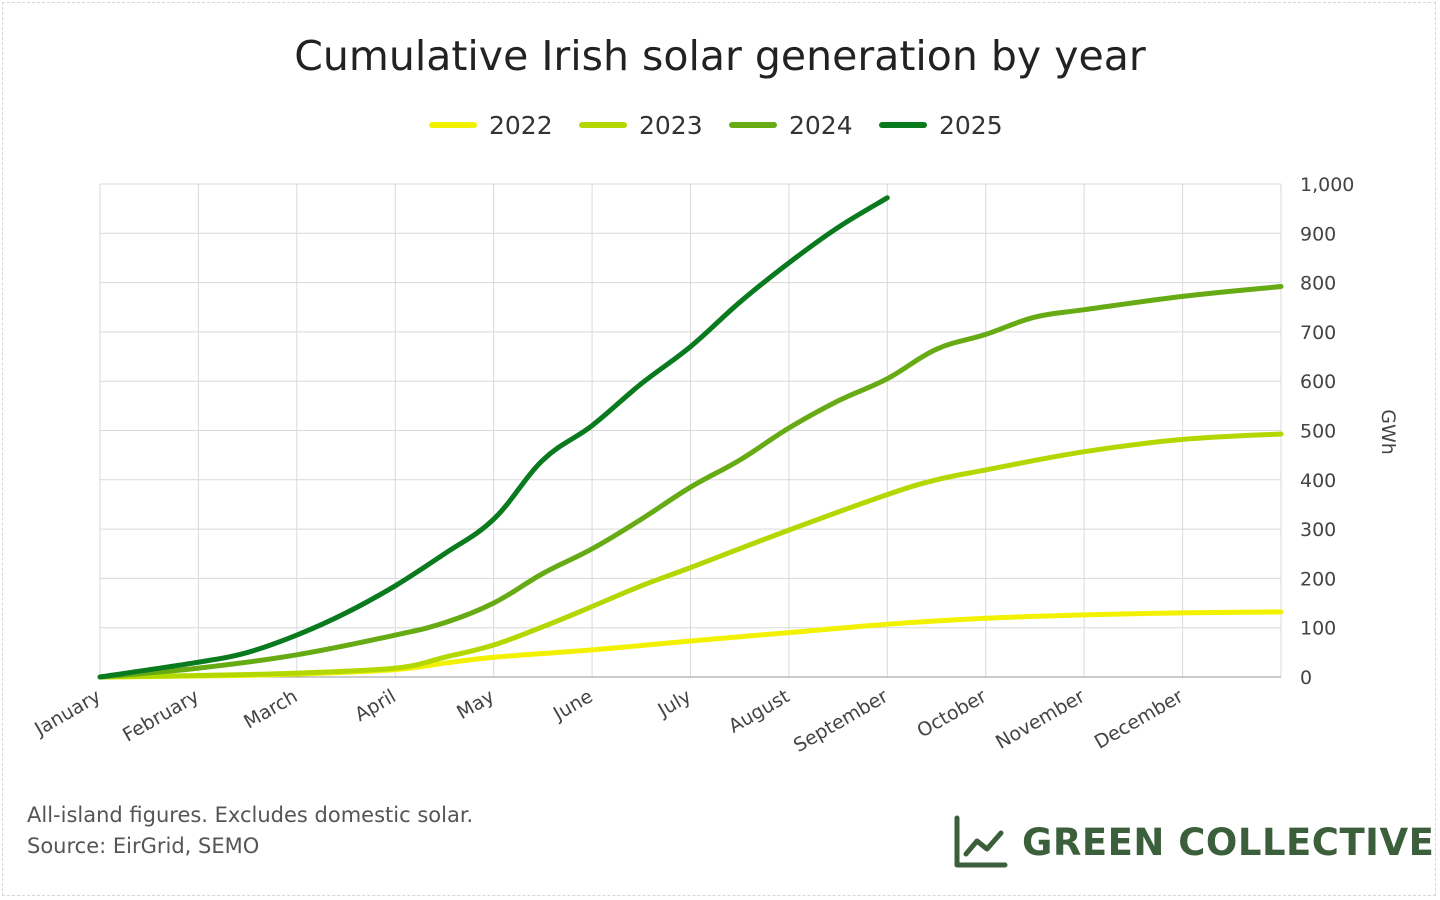 The width and height of the screenshot is (1440, 900). I want to click on y-tick-label: 800, so click(1318, 284).